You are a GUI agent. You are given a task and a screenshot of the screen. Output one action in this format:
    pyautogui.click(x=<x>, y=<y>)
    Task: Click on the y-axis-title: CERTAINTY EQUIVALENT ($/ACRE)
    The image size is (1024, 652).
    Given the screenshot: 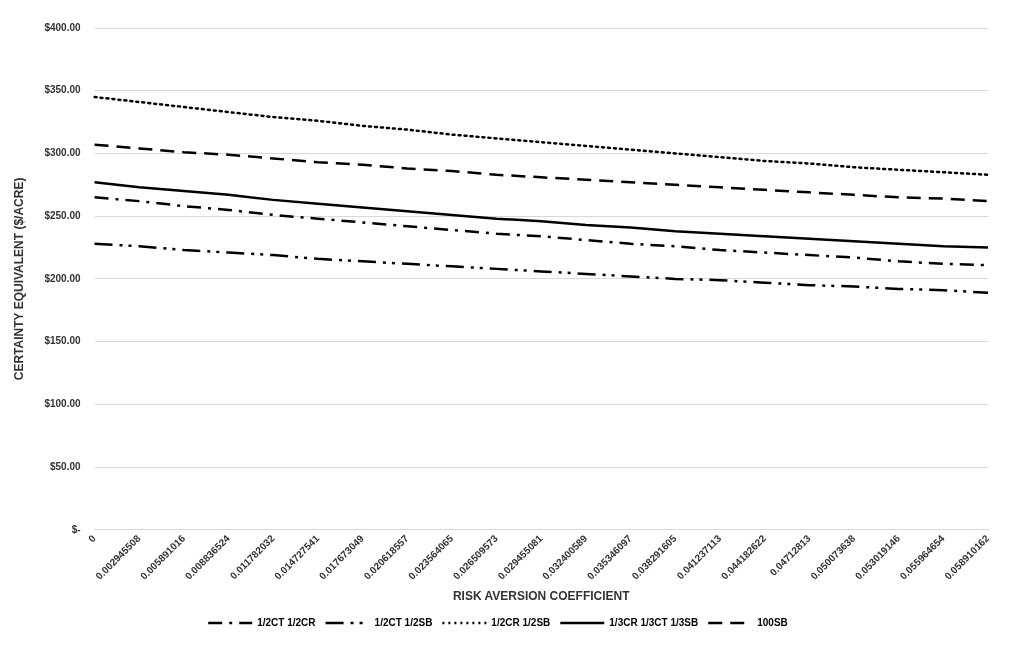 What is the action you would take?
    pyautogui.click(x=18, y=279)
    